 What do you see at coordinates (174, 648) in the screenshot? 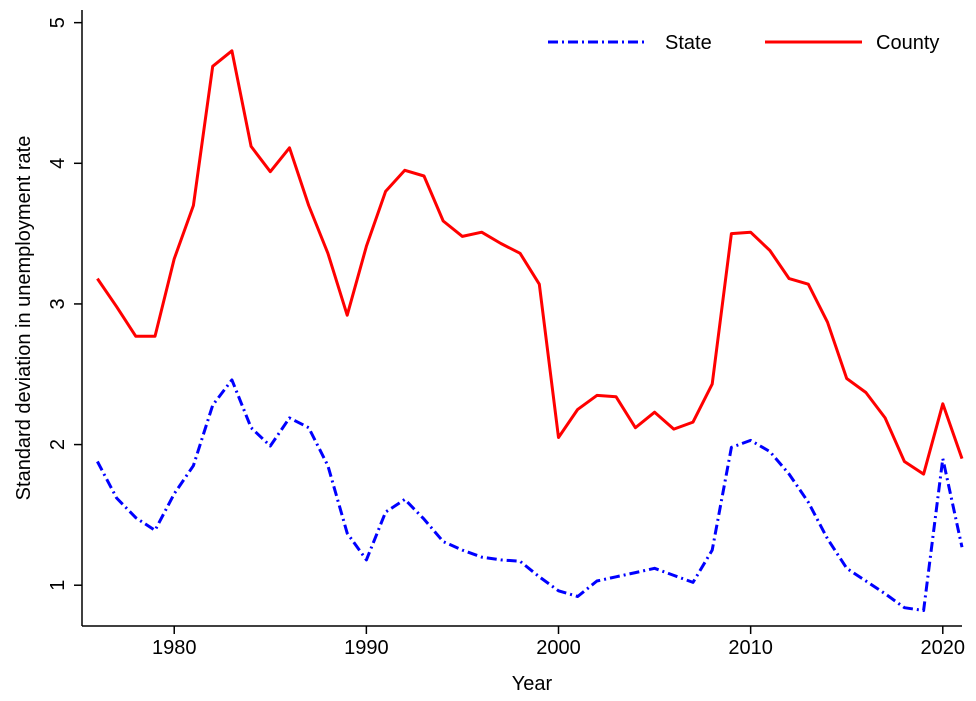
I see `x-tick-label: 1980` at bounding box center [174, 648].